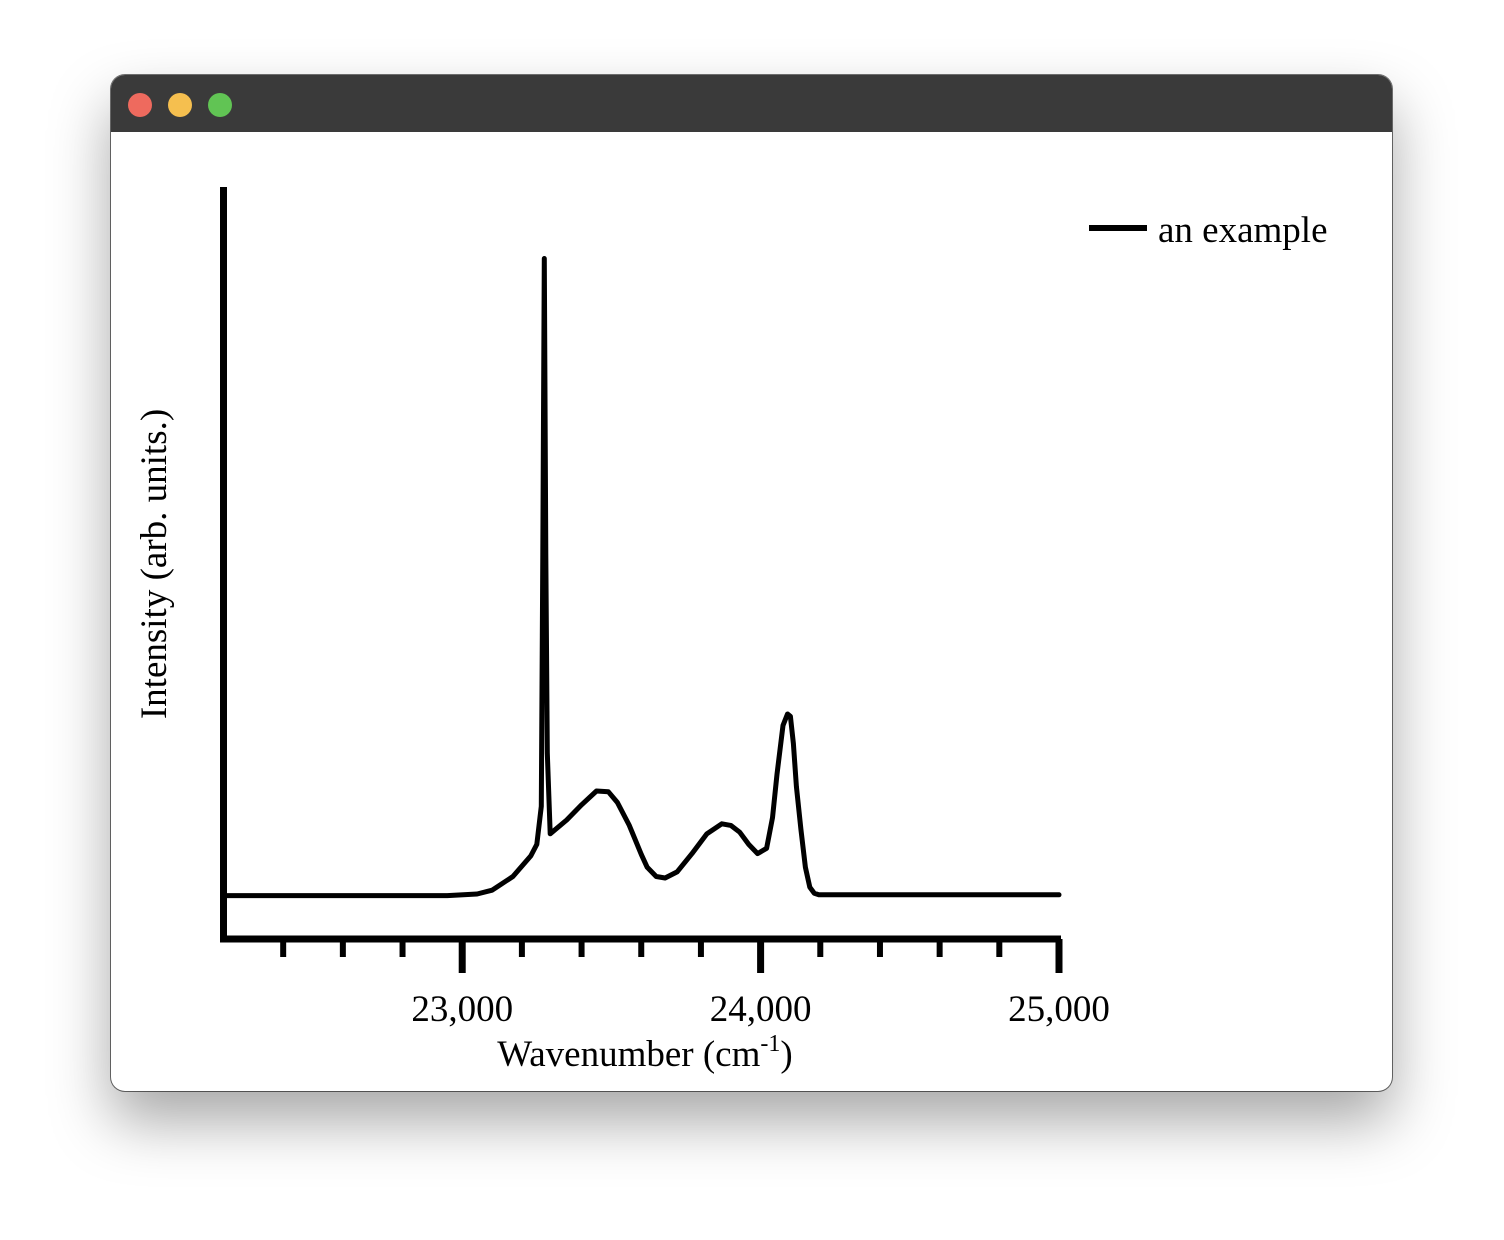 The image size is (1504, 1240). I want to click on x-tick-label: 23,000, so click(462, 1009).